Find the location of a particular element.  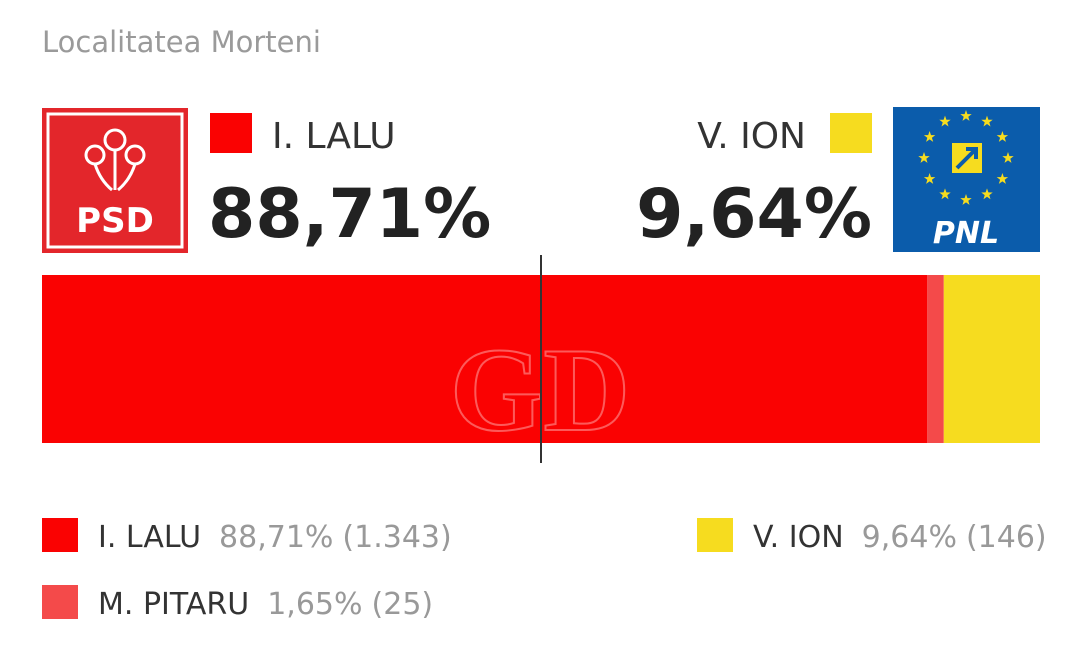

legend-count: (25) is located at coordinates (403, 604).